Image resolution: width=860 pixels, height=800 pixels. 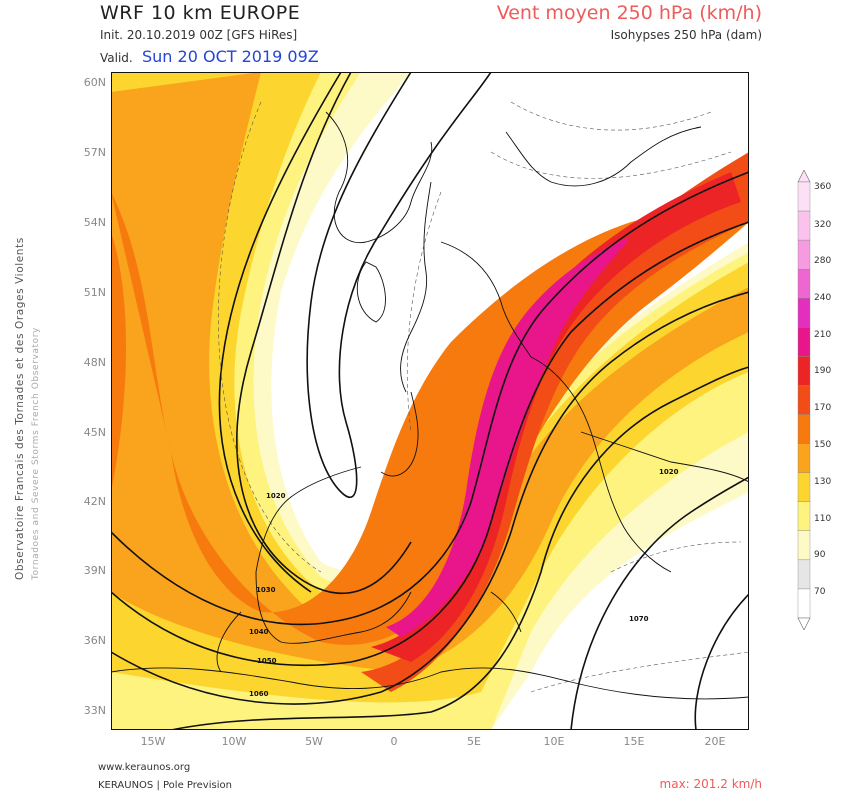 What do you see at coordinates (199, 35) in the screenshot?
I see `init-time: Init. 20.10.2019 00Z [GFS HiRes]` at bounding box center [199, 35].